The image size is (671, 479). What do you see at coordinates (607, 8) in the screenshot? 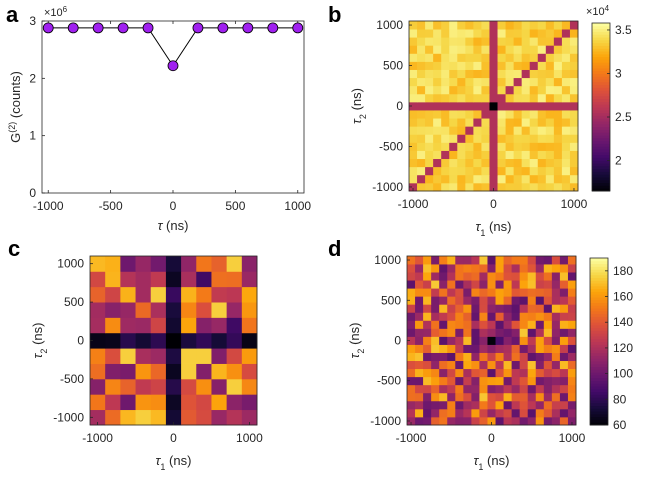
I see `colorbar-exponent-power: 4` at bounding box center [607, 8].